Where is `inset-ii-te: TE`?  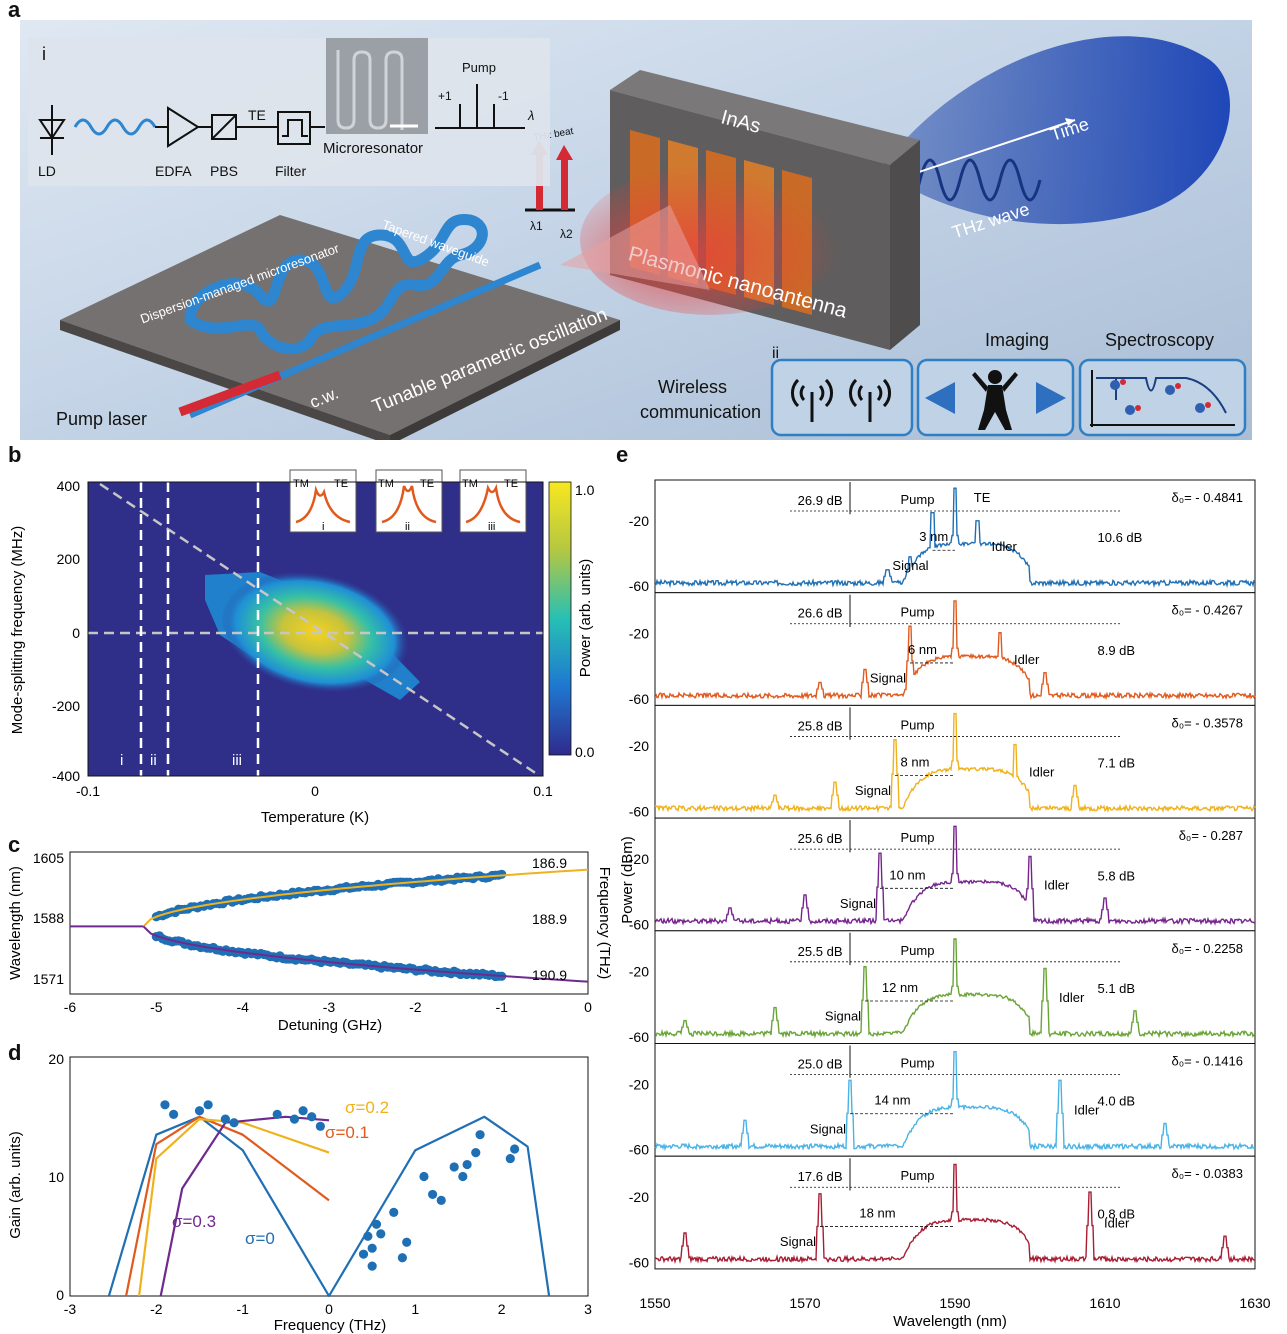
inset-ii-te: TE is located at coordinates (427, 484).